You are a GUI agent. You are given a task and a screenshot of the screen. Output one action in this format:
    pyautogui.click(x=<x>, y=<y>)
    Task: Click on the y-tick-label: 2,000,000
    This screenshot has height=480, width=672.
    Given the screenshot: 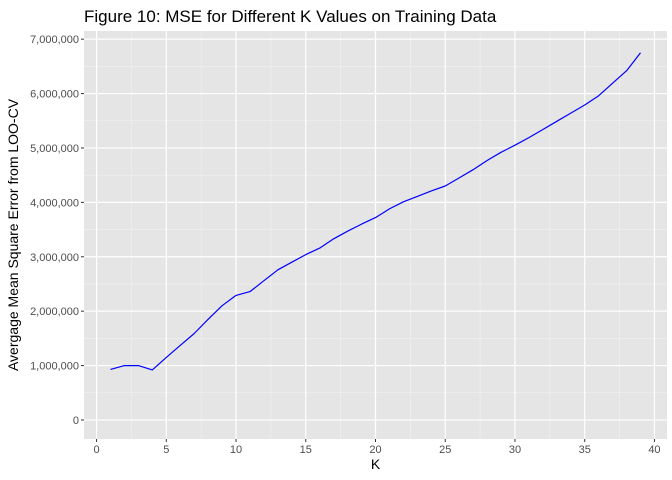 What is the action you would take?
    pyautogui.click(x=54, y=312)
    